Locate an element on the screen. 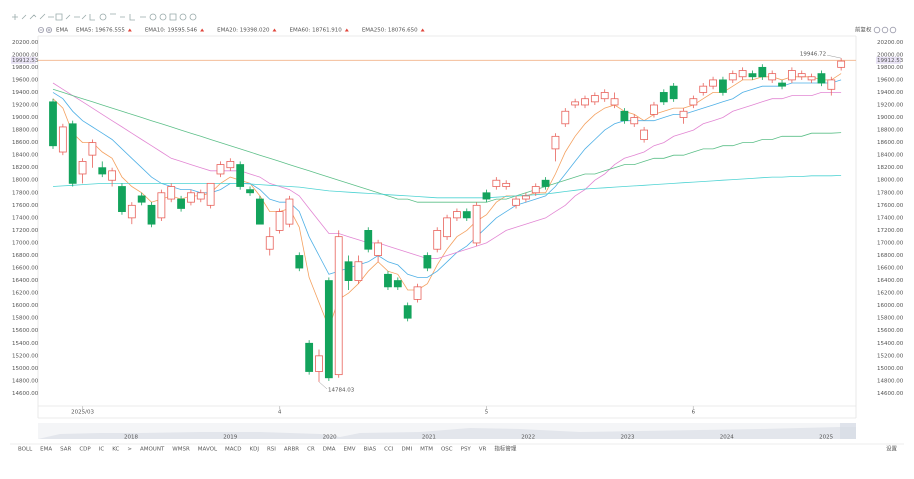 Image resolution: width=914 pixels, height=479 pixels. indicator-tab: BOLL is located at coordinates (25, 450).